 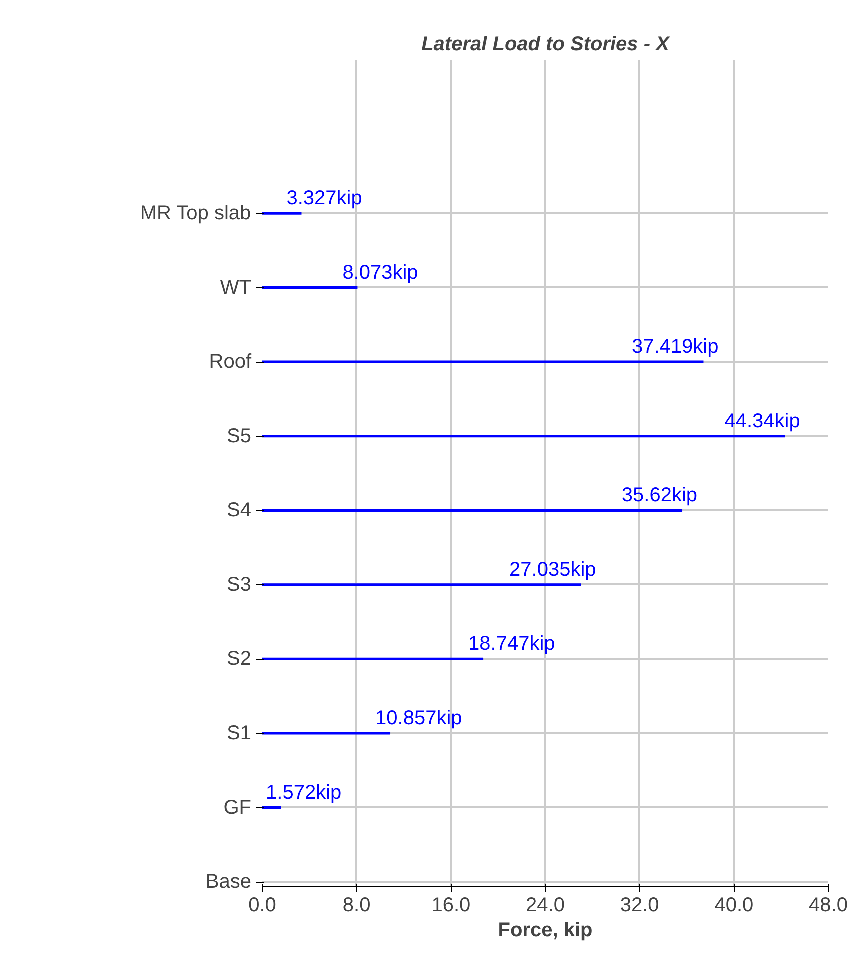 What do you see at coordinates (660, 495) in the screenshot?
I see `data-label: 35.62kip` at bounding box center [660, 495].